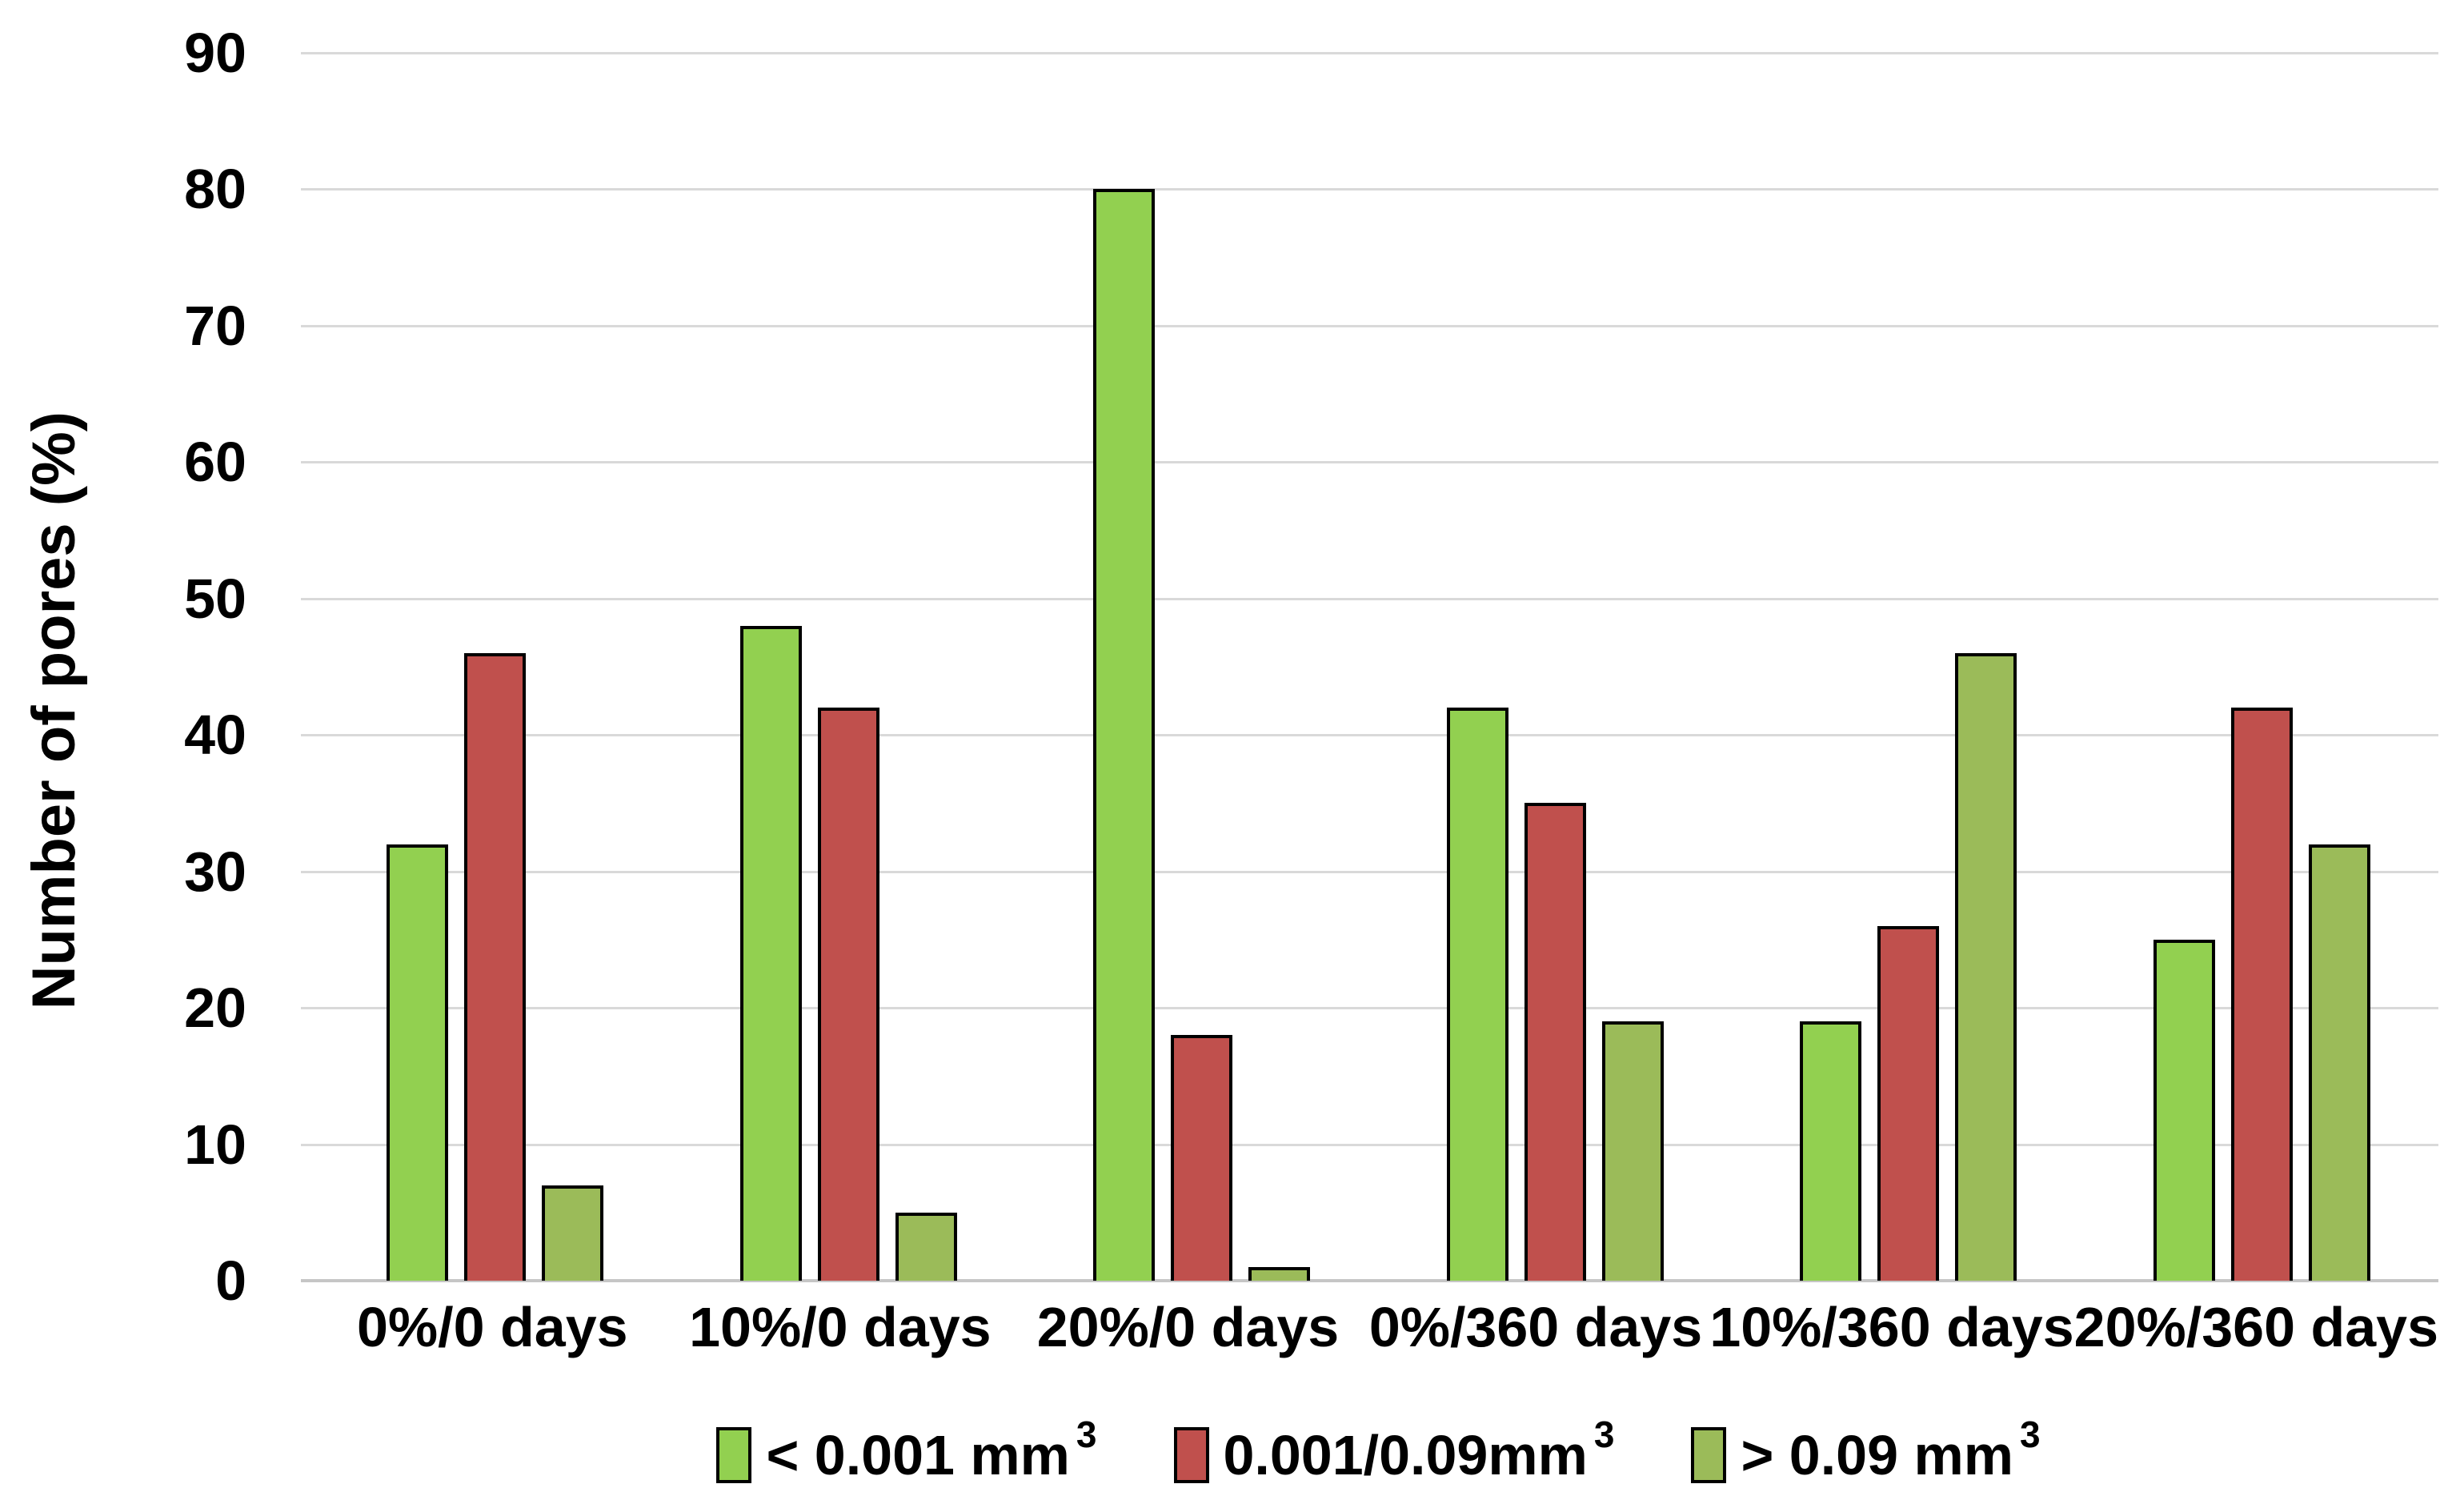  I want to click on y-tick-label-20: 20, so click(215, 1008).